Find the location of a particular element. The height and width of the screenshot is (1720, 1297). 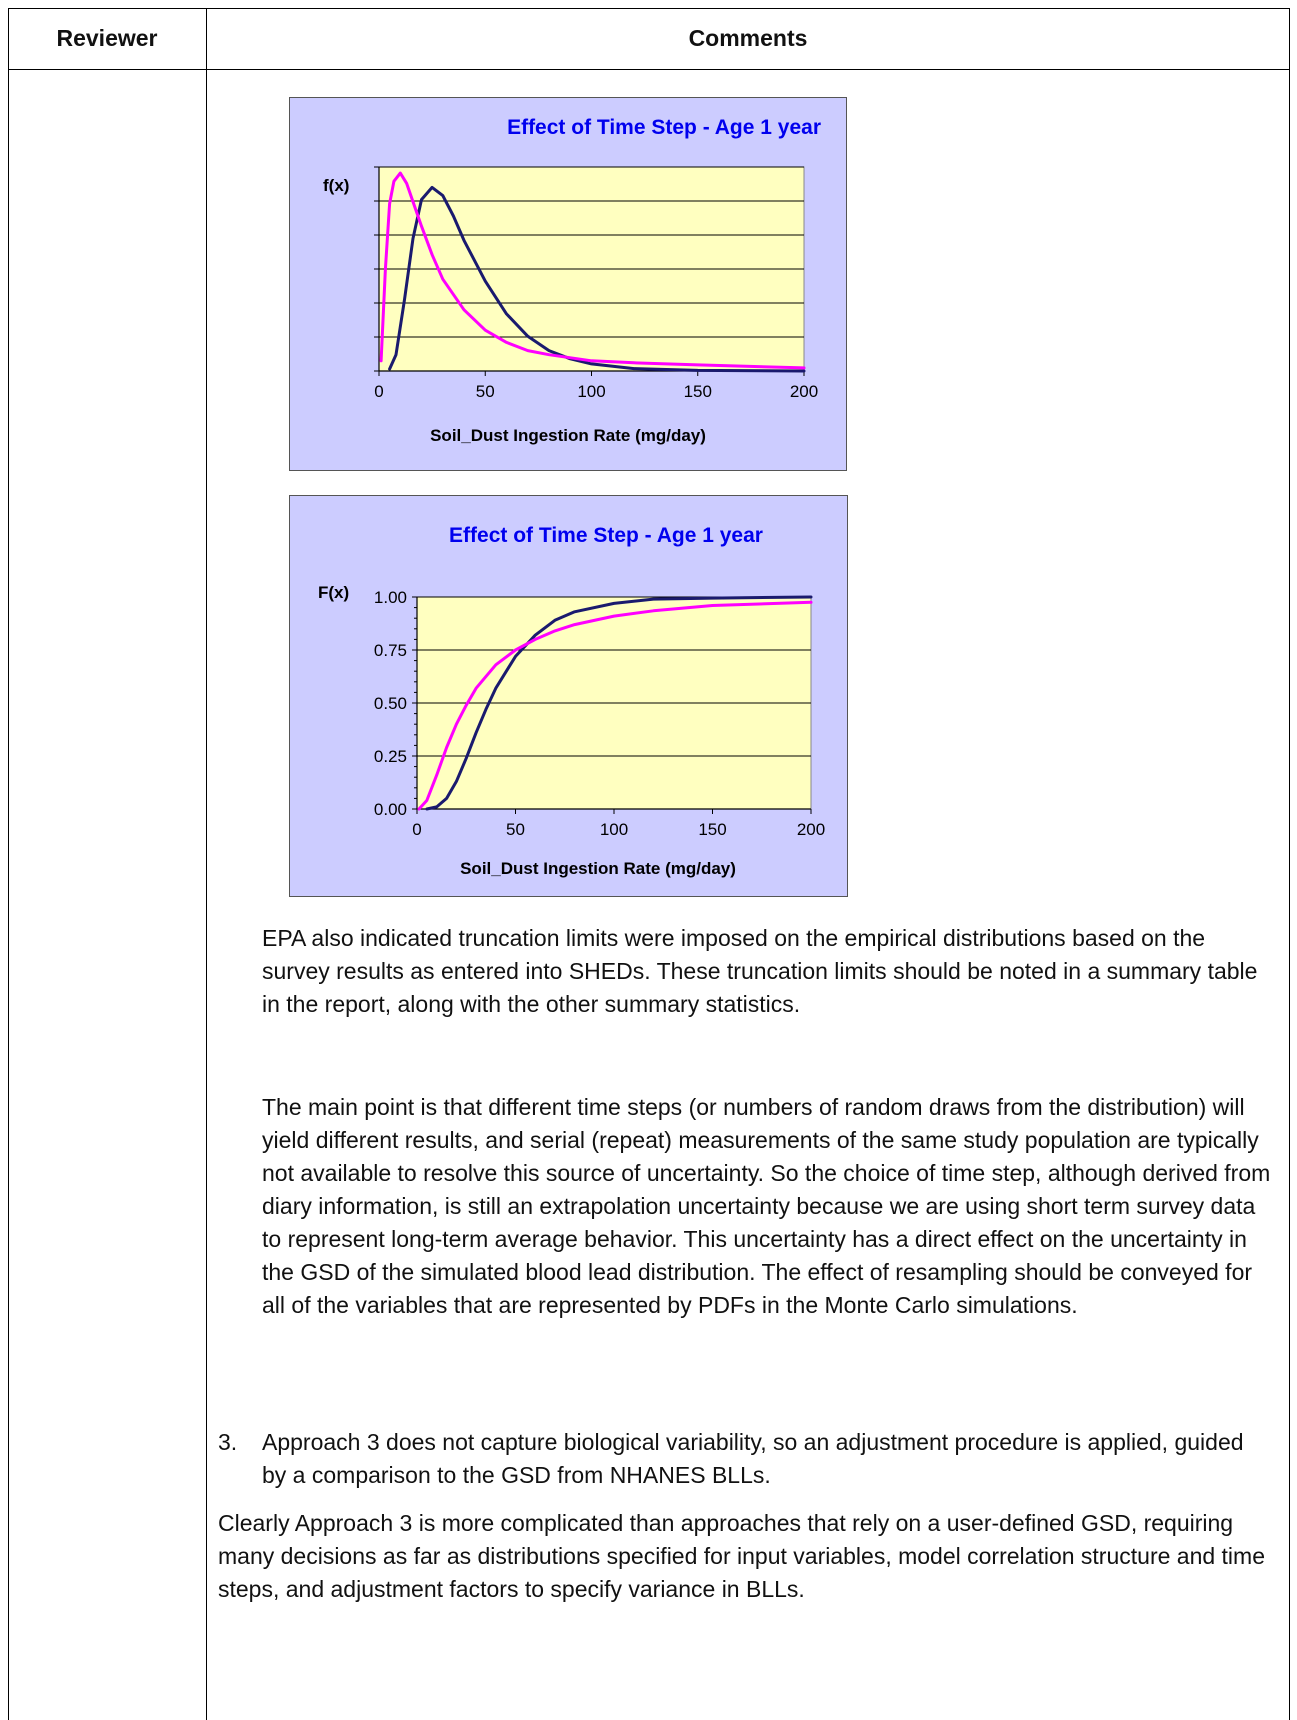

cdf-y-axis-label: F(x) is located at coordinates (333, 592).